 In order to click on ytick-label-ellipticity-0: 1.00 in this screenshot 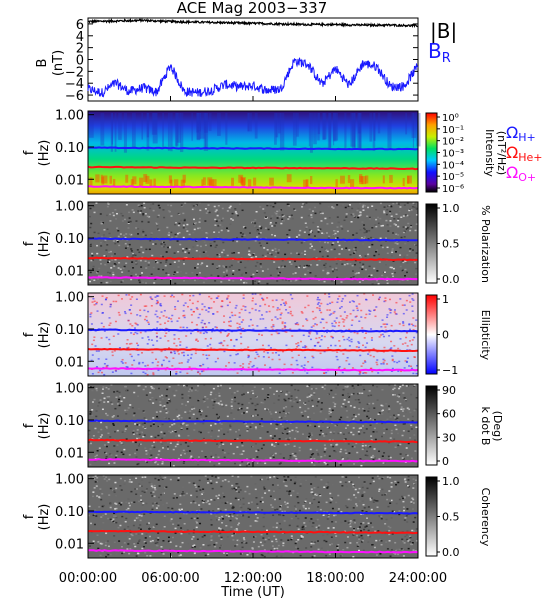, I will do `click(69, 298)`.